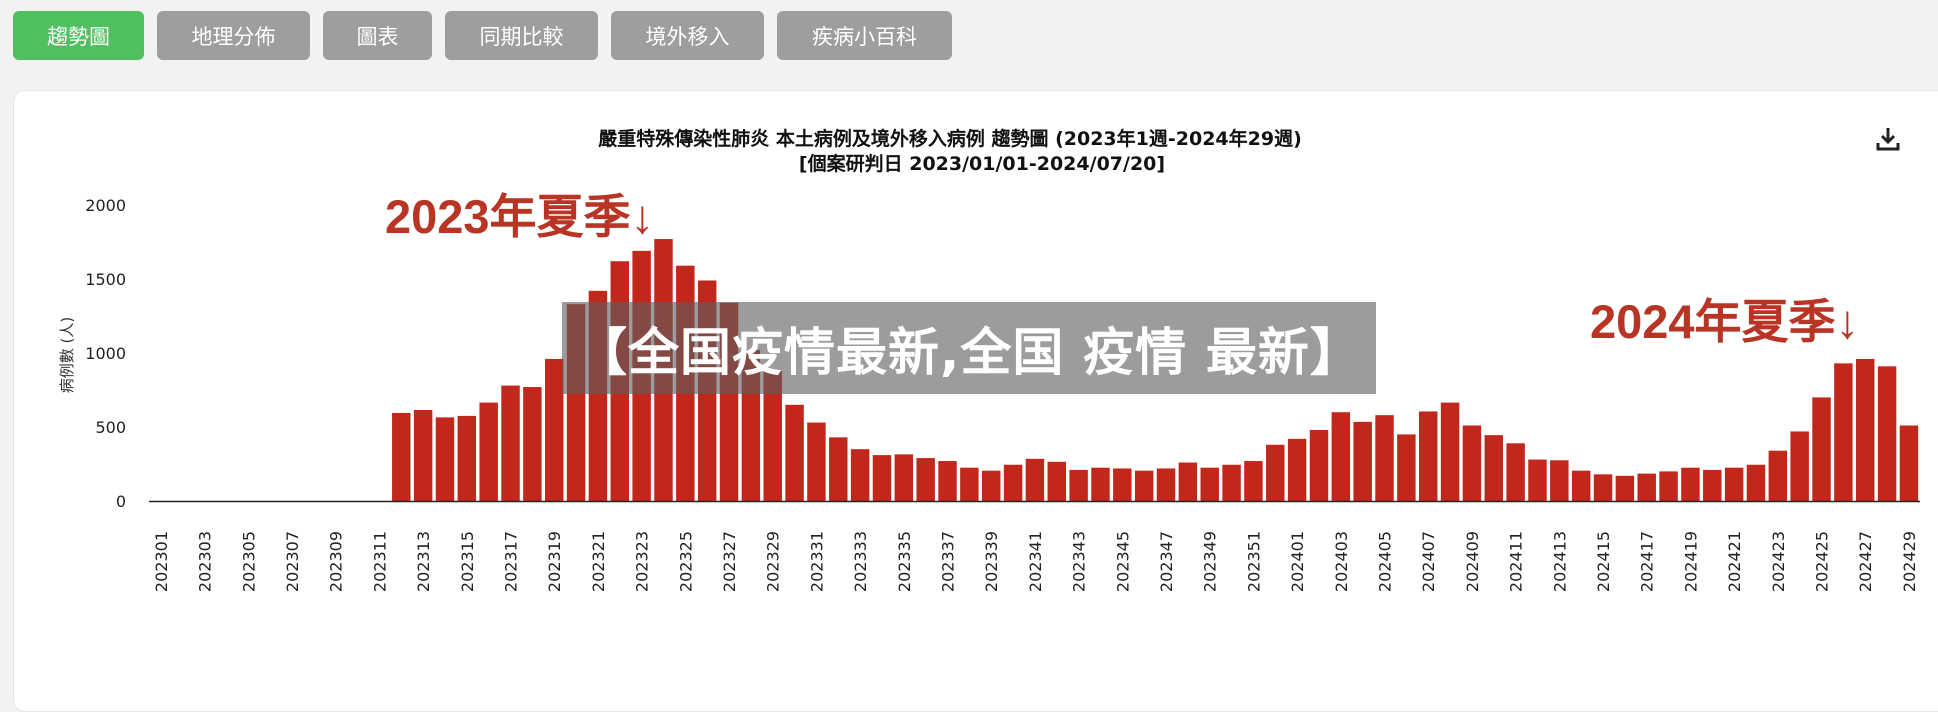 The width and height of the screenshot is (1938, 712). What do you see at coordinates (687, 35) in the screenshot?
I see `tab-imported-cases: 境外移入` at bounding box center [687, 35].